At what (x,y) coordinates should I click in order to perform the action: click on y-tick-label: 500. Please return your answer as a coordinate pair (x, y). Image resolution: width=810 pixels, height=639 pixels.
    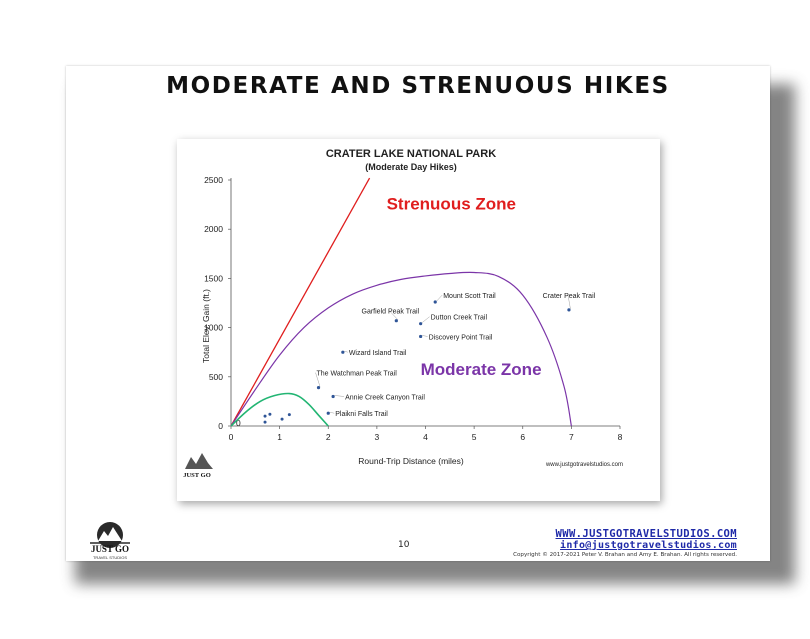
    Looking at the image, I should click on (216, 377).